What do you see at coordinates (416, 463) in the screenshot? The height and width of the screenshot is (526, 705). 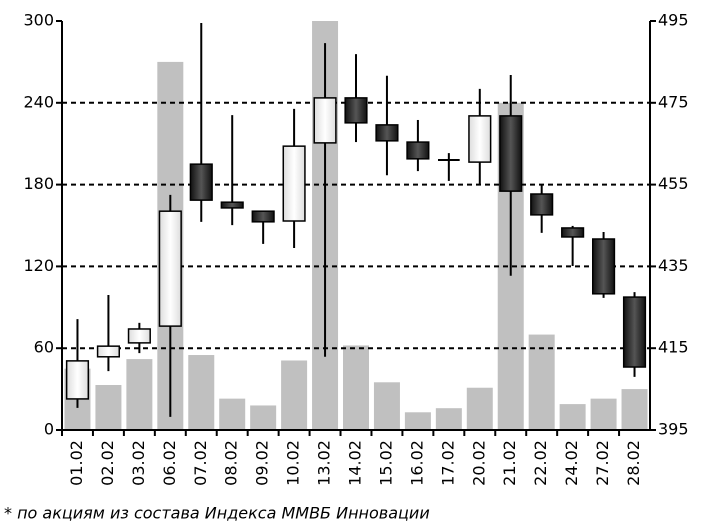 I see `x-tick-label: 16.02` at bounding box center [416, 463].